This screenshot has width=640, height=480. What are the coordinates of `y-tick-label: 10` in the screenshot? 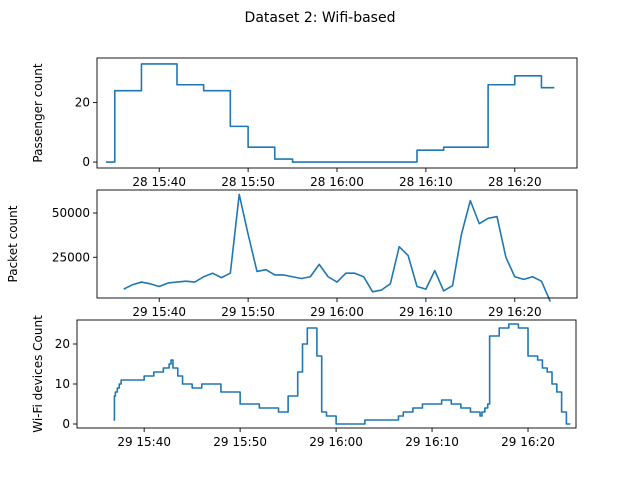 It's located at (62, 384).